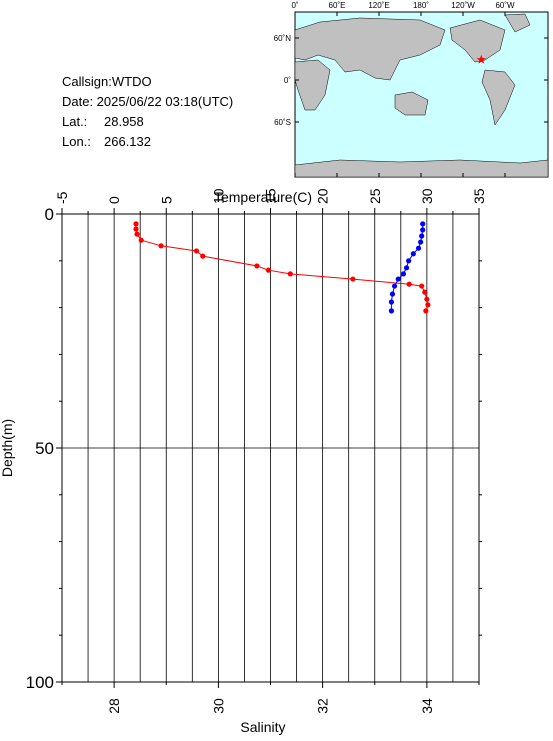 The height and width of the screenshot is (741, 553). I want to click on lat-label: Lat.:, so click(74, 121).